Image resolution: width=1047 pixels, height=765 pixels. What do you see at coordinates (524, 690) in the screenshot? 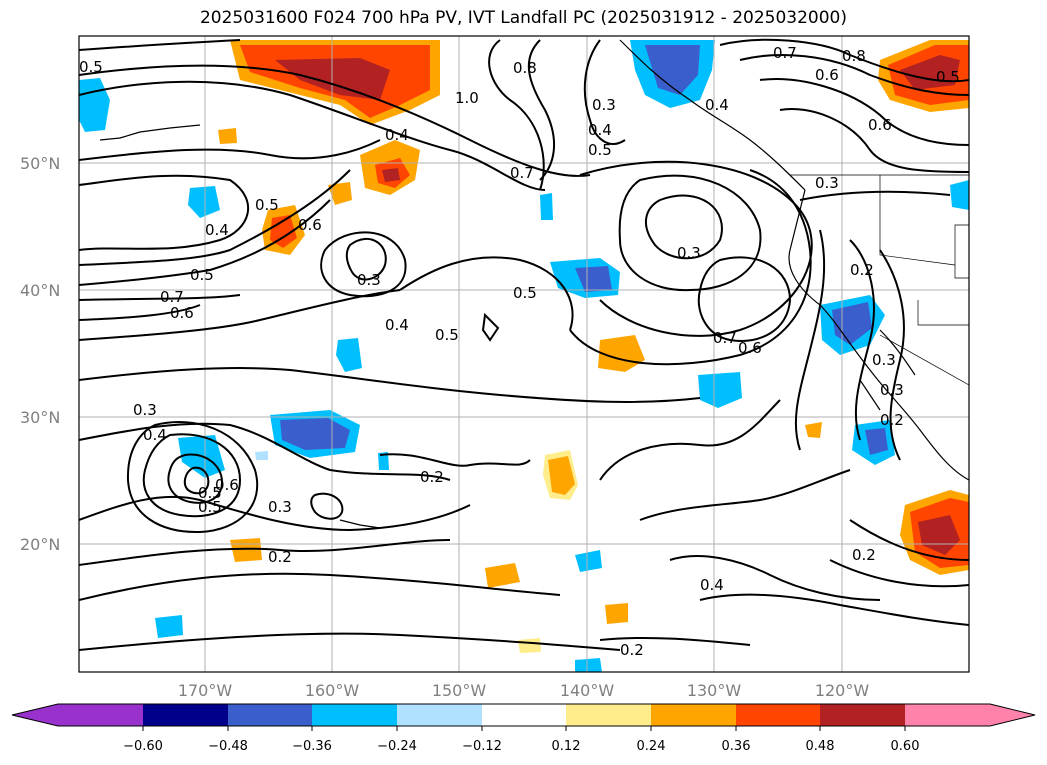
I see `longitude-labels: 170°W 160°W 150°W 140°W 130°W 120°W` at bounding box center [524, 690].